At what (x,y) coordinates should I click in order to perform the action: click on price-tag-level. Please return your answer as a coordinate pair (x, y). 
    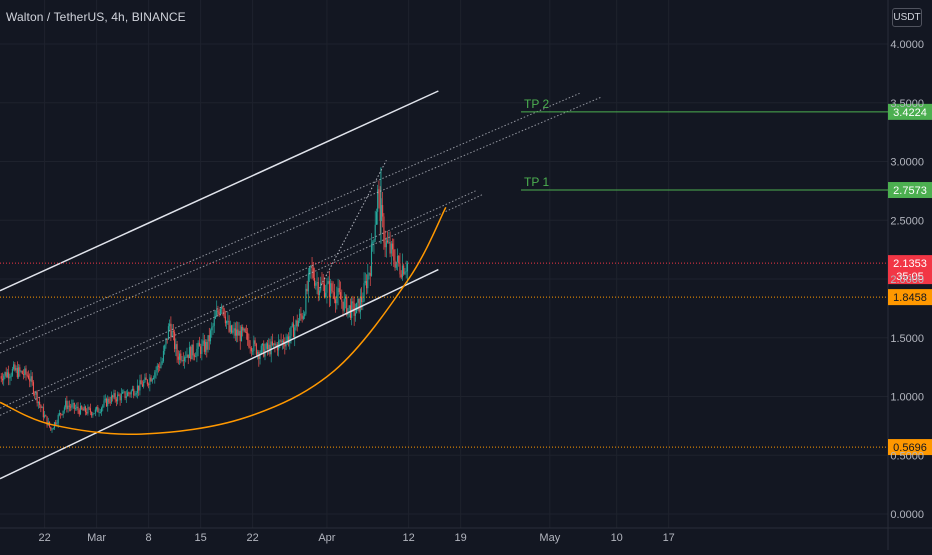
    Looking at the image, I should click on (910, 447).